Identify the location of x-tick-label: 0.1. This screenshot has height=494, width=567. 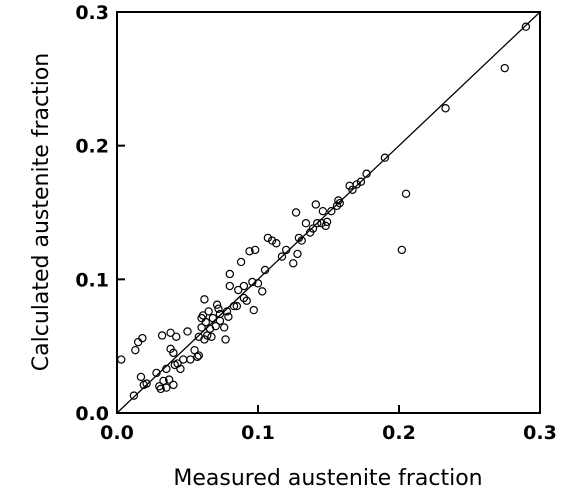
(258, 433).